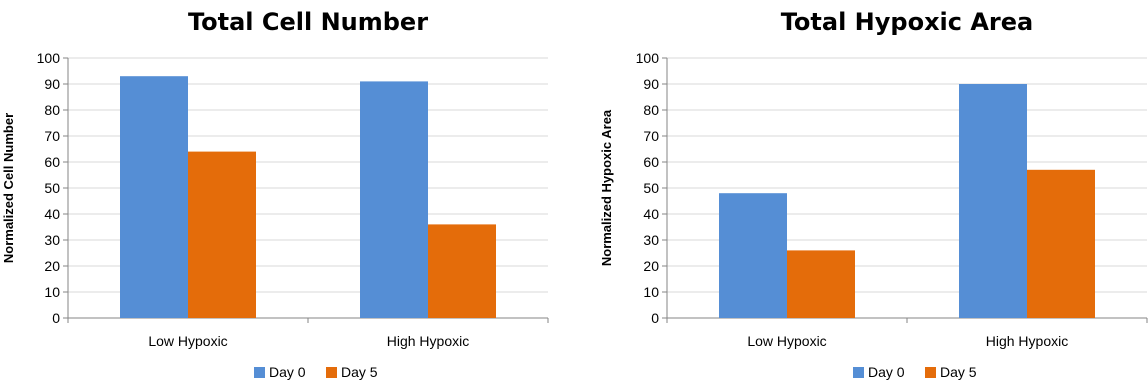  What do you see at coordinates (606, 187) in the screenshot?
I see `y-axis-label: Normalized Hypoxic Area` at bounding box center [606, 187].